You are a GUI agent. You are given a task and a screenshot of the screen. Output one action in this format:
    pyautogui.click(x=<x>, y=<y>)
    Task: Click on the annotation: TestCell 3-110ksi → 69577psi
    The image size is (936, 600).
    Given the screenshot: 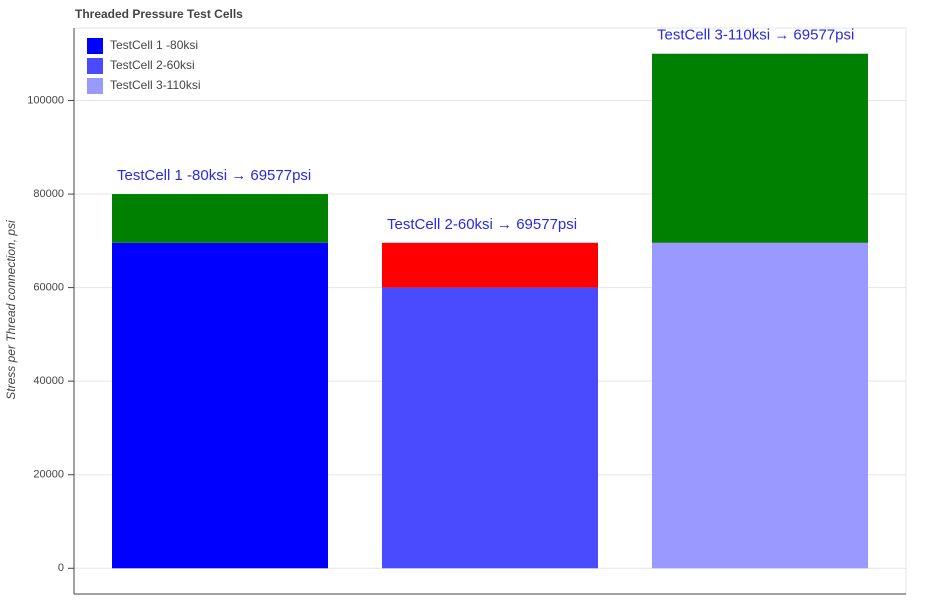 What is the action you would take?
    pyautogui.click(x=755, y=35)
    